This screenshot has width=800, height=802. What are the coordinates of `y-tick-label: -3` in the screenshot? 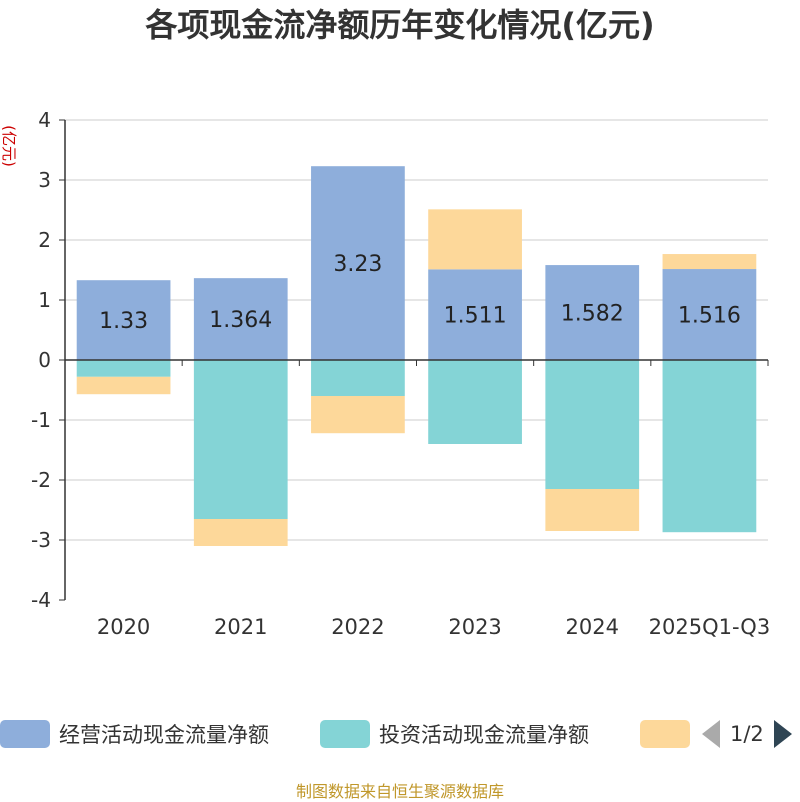 It's located at (41, 540).